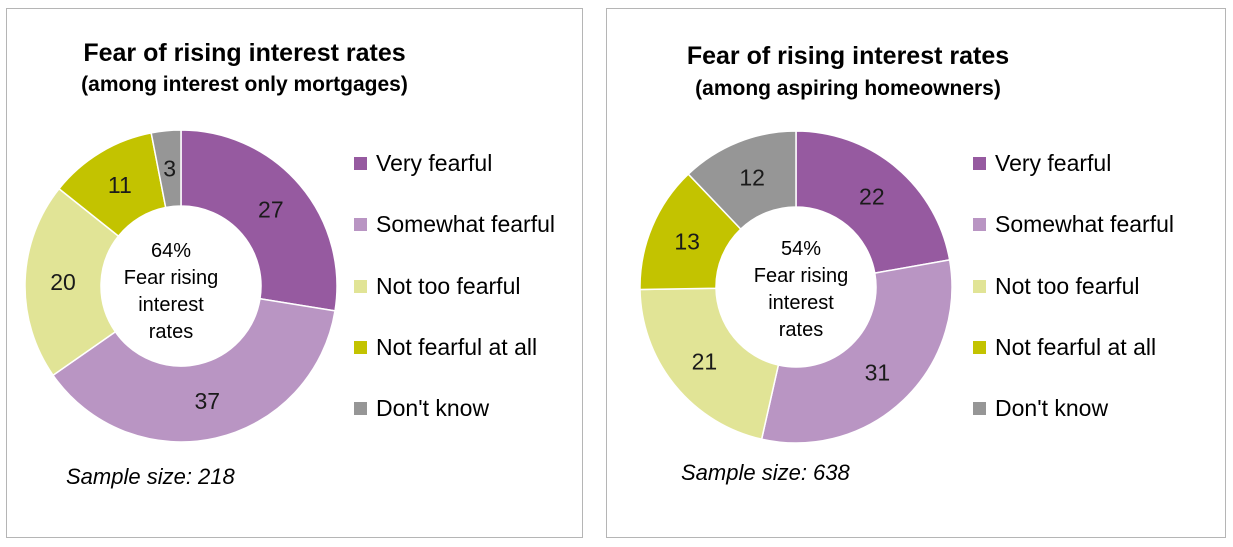  I want to click on slice-value-label: 12, so click(752, 177).